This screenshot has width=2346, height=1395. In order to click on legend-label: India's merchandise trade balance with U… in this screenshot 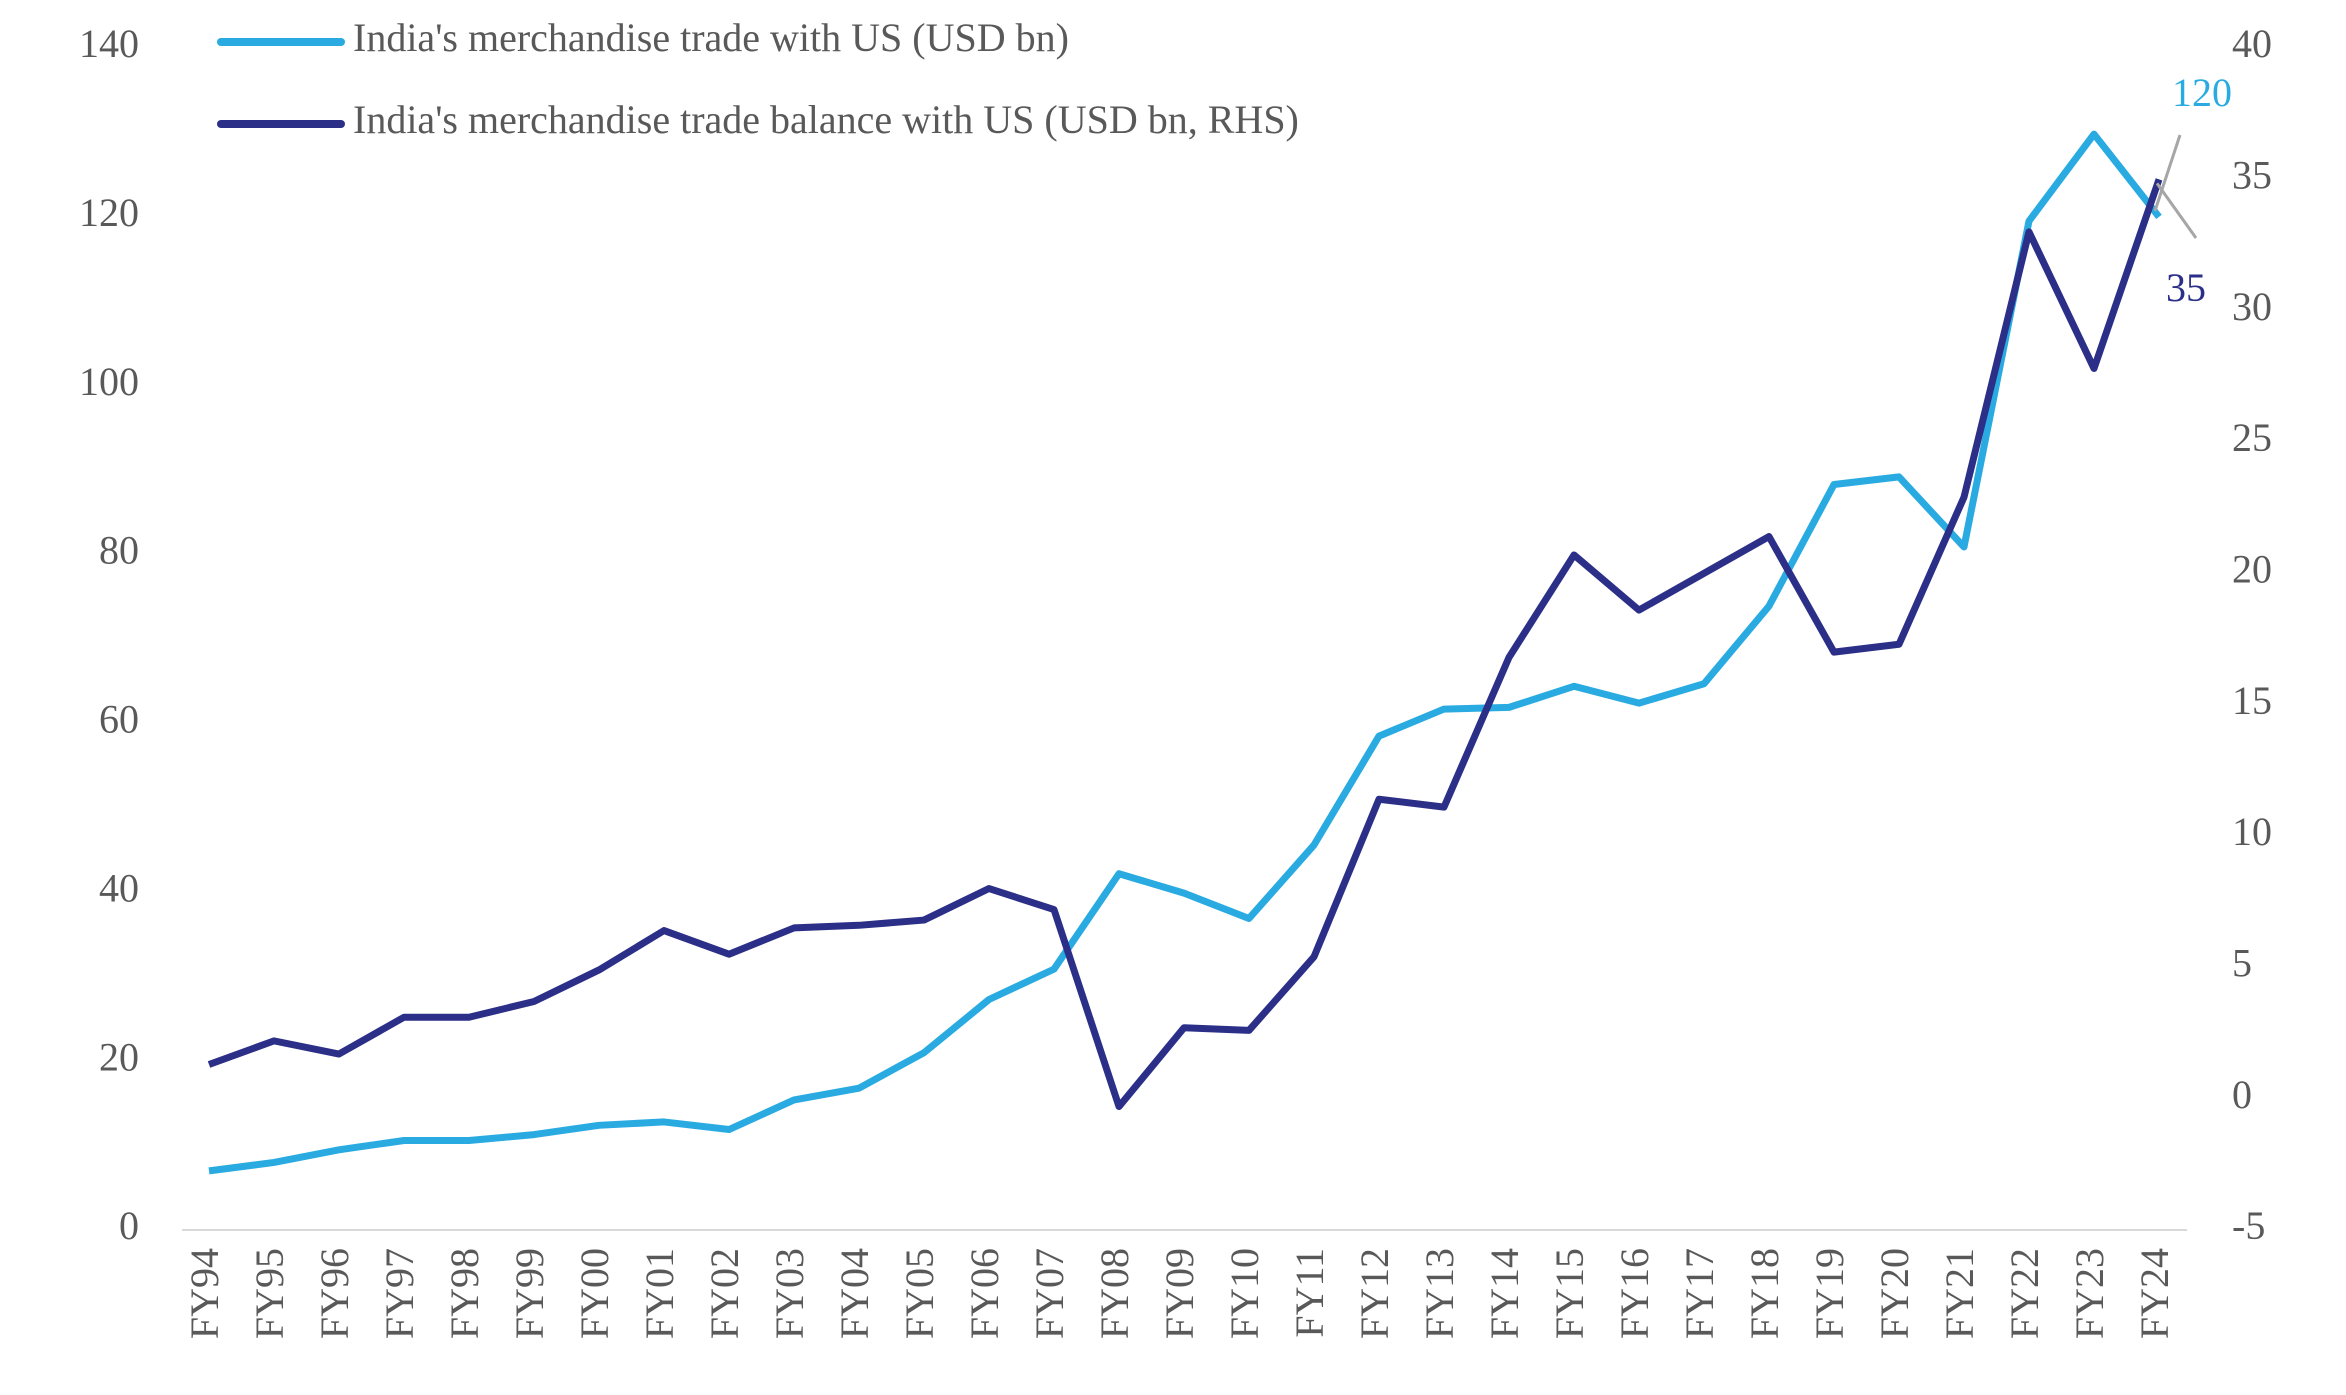, I will do `click(826, 119)`.